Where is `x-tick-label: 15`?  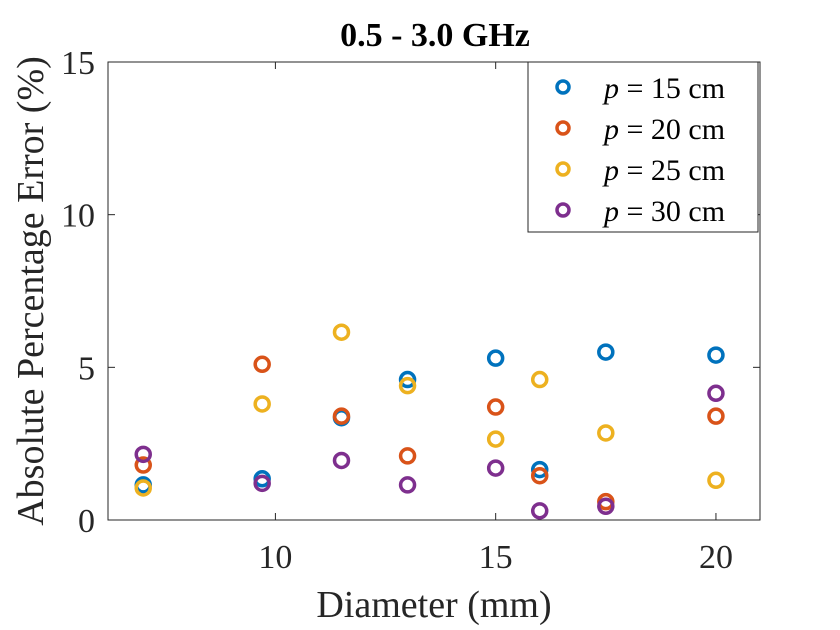 x-tick-label: 15 is located at coordinates (496, 557).